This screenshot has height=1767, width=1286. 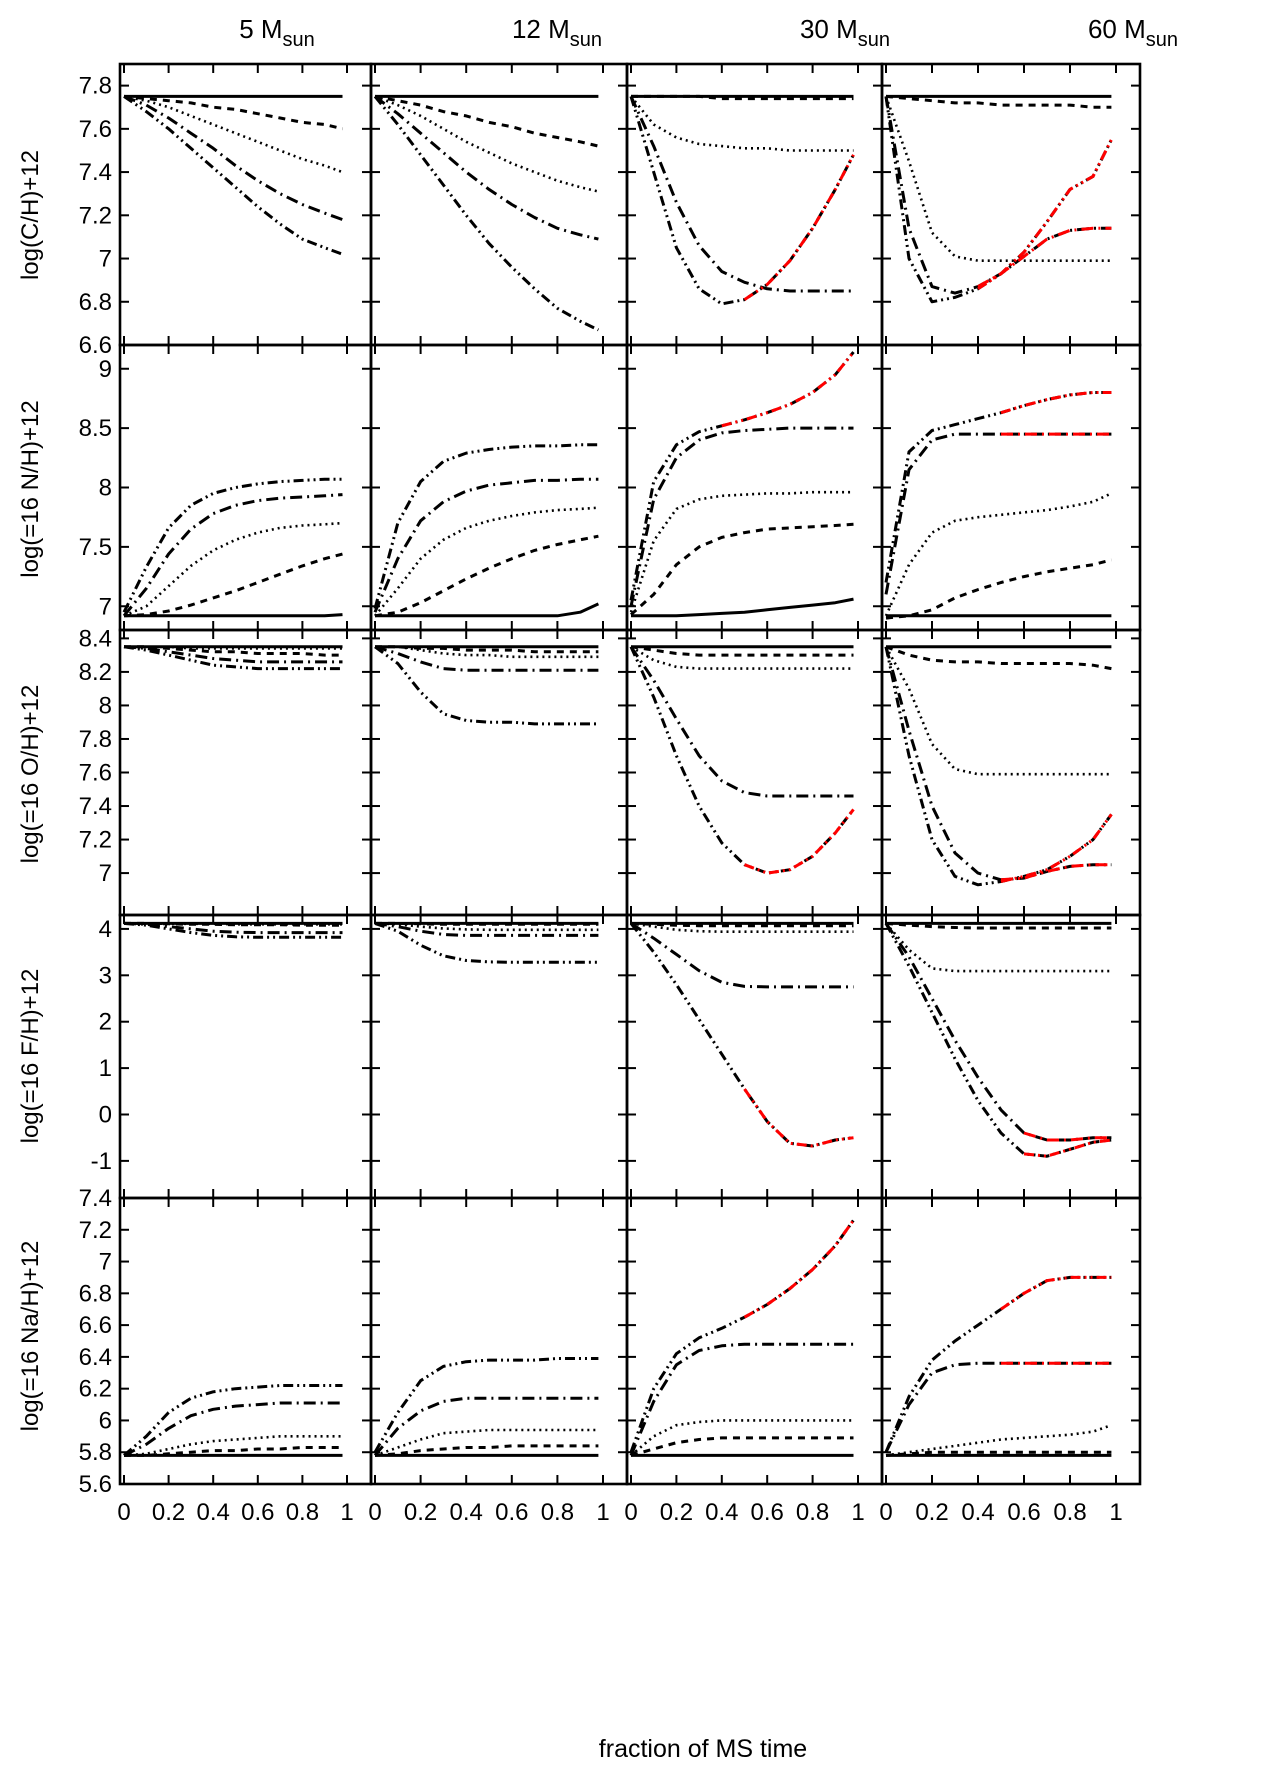 I want to click on y-tick-label: 2, so click(x=105, y=1022).